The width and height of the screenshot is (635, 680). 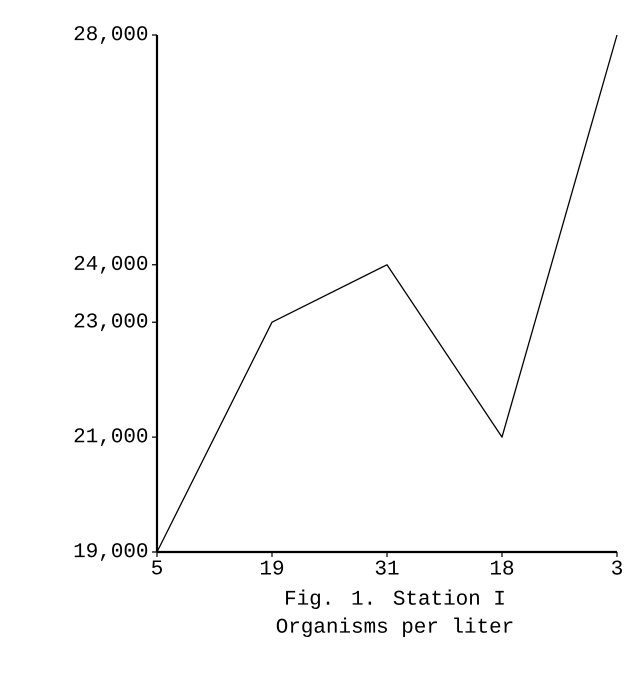 I want to click on x-tick-label: 3, so click(x=617, y=567).